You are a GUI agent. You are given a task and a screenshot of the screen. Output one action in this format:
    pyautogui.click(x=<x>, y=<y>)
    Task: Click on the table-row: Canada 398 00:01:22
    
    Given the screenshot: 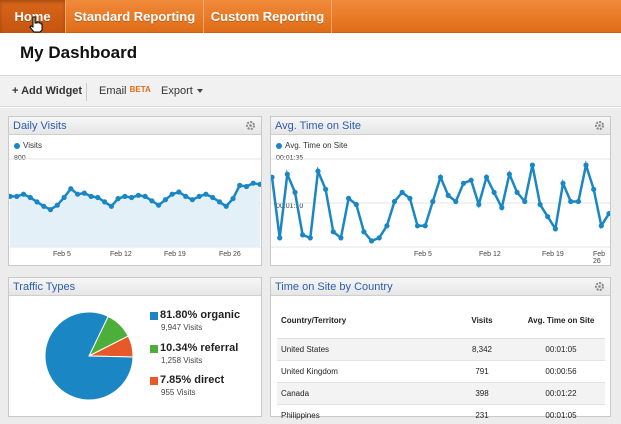 What is the action you would take?
    pyautogui.click(x=441, y=393)
    